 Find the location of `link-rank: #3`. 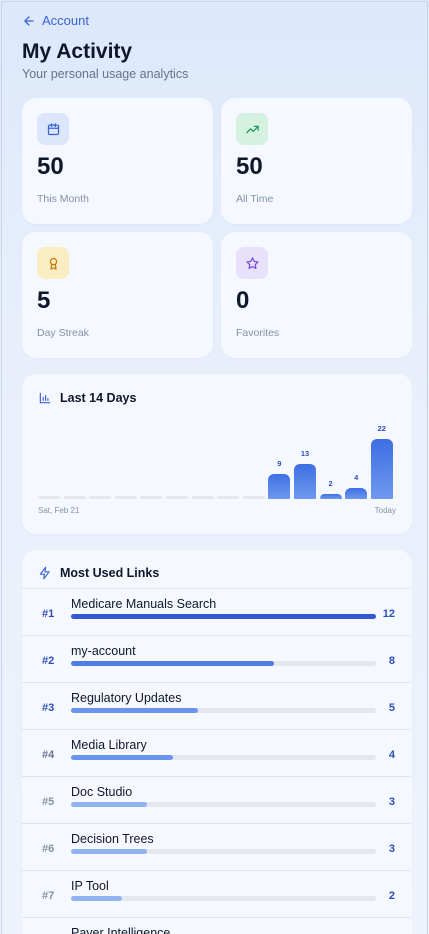

link-rank: #3 is located at coordinates (48, 708).